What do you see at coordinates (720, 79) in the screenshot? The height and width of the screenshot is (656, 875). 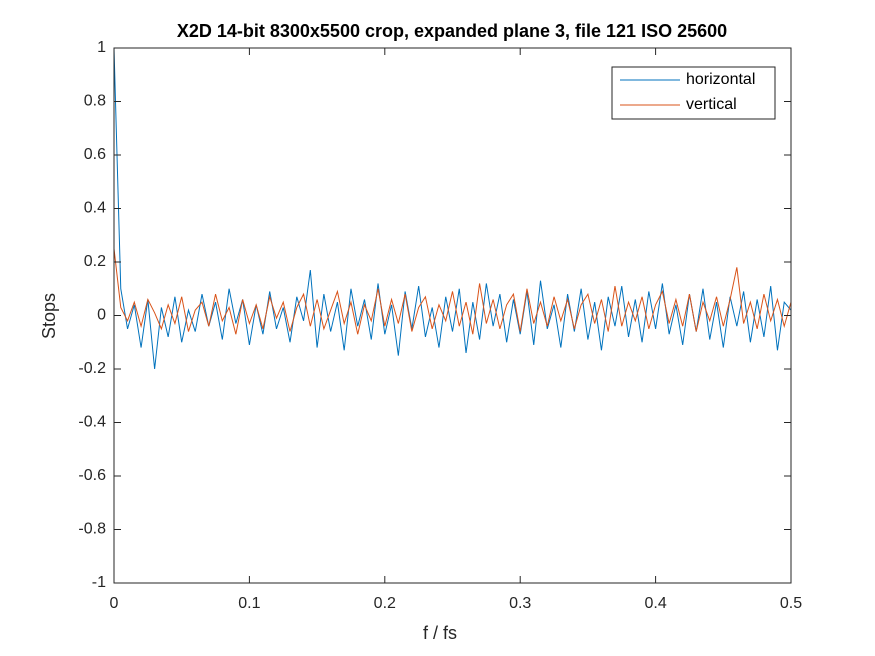 I see `legend-label: horizontal` at bounding box center [720, 79].